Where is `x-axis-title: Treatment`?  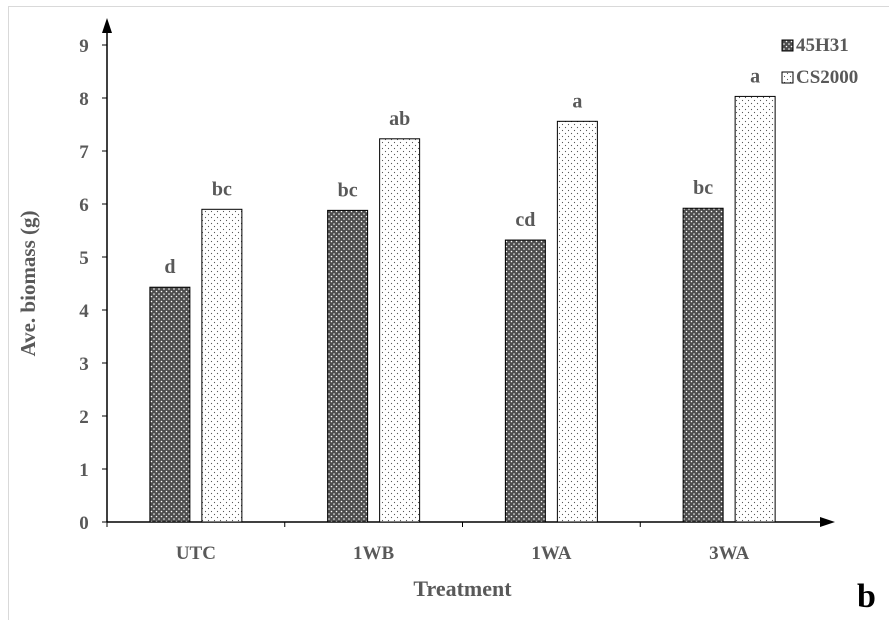
x-axis-title: Treatment is located at coordinates (462, 588).